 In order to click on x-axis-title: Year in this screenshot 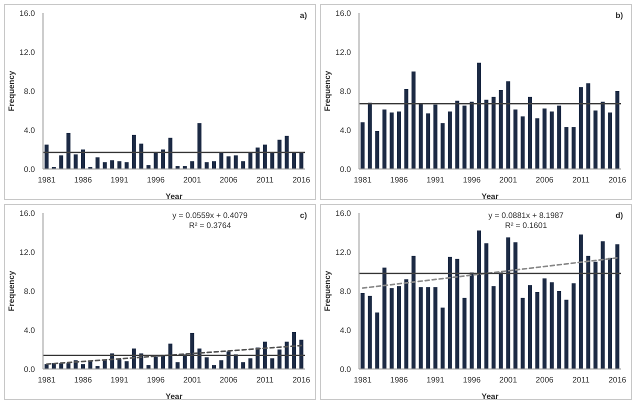, I will do `click(490, 396)`.